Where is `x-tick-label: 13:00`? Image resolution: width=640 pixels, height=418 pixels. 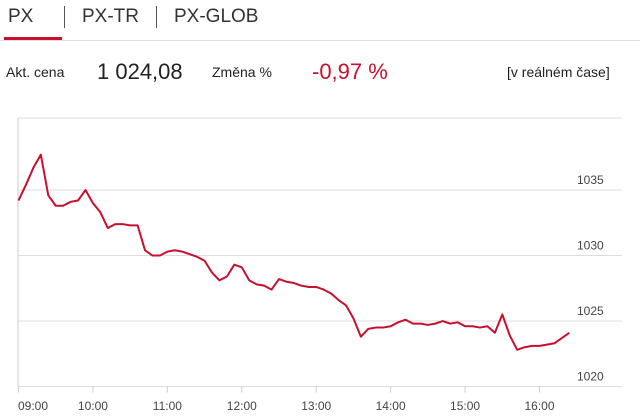
x-tick-label: 13:00 is located at coordinates (316, 406).